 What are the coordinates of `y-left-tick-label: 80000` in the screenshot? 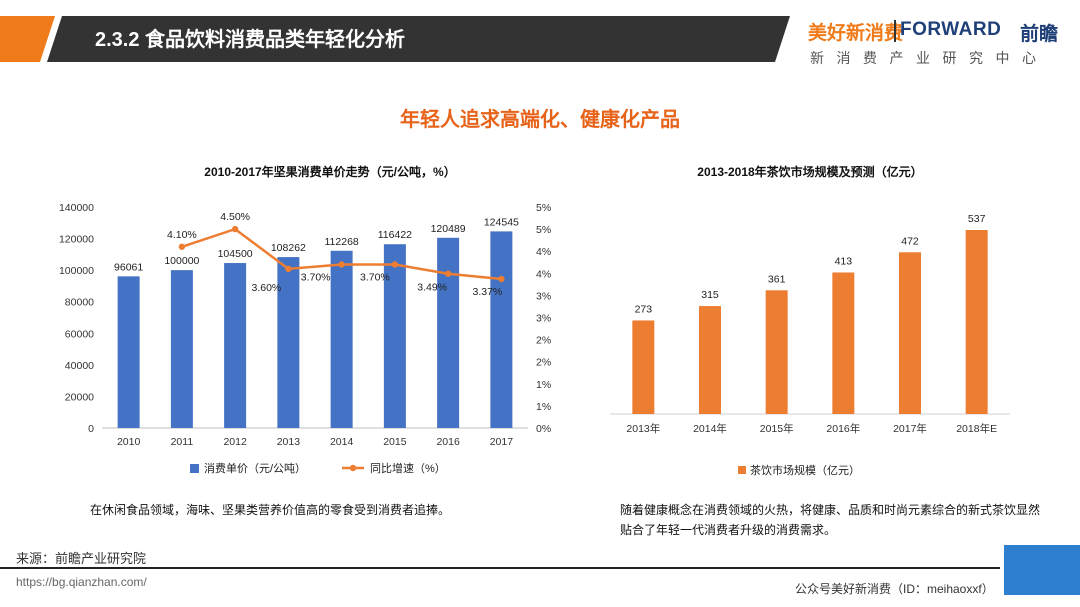 It's located at (79, 303).